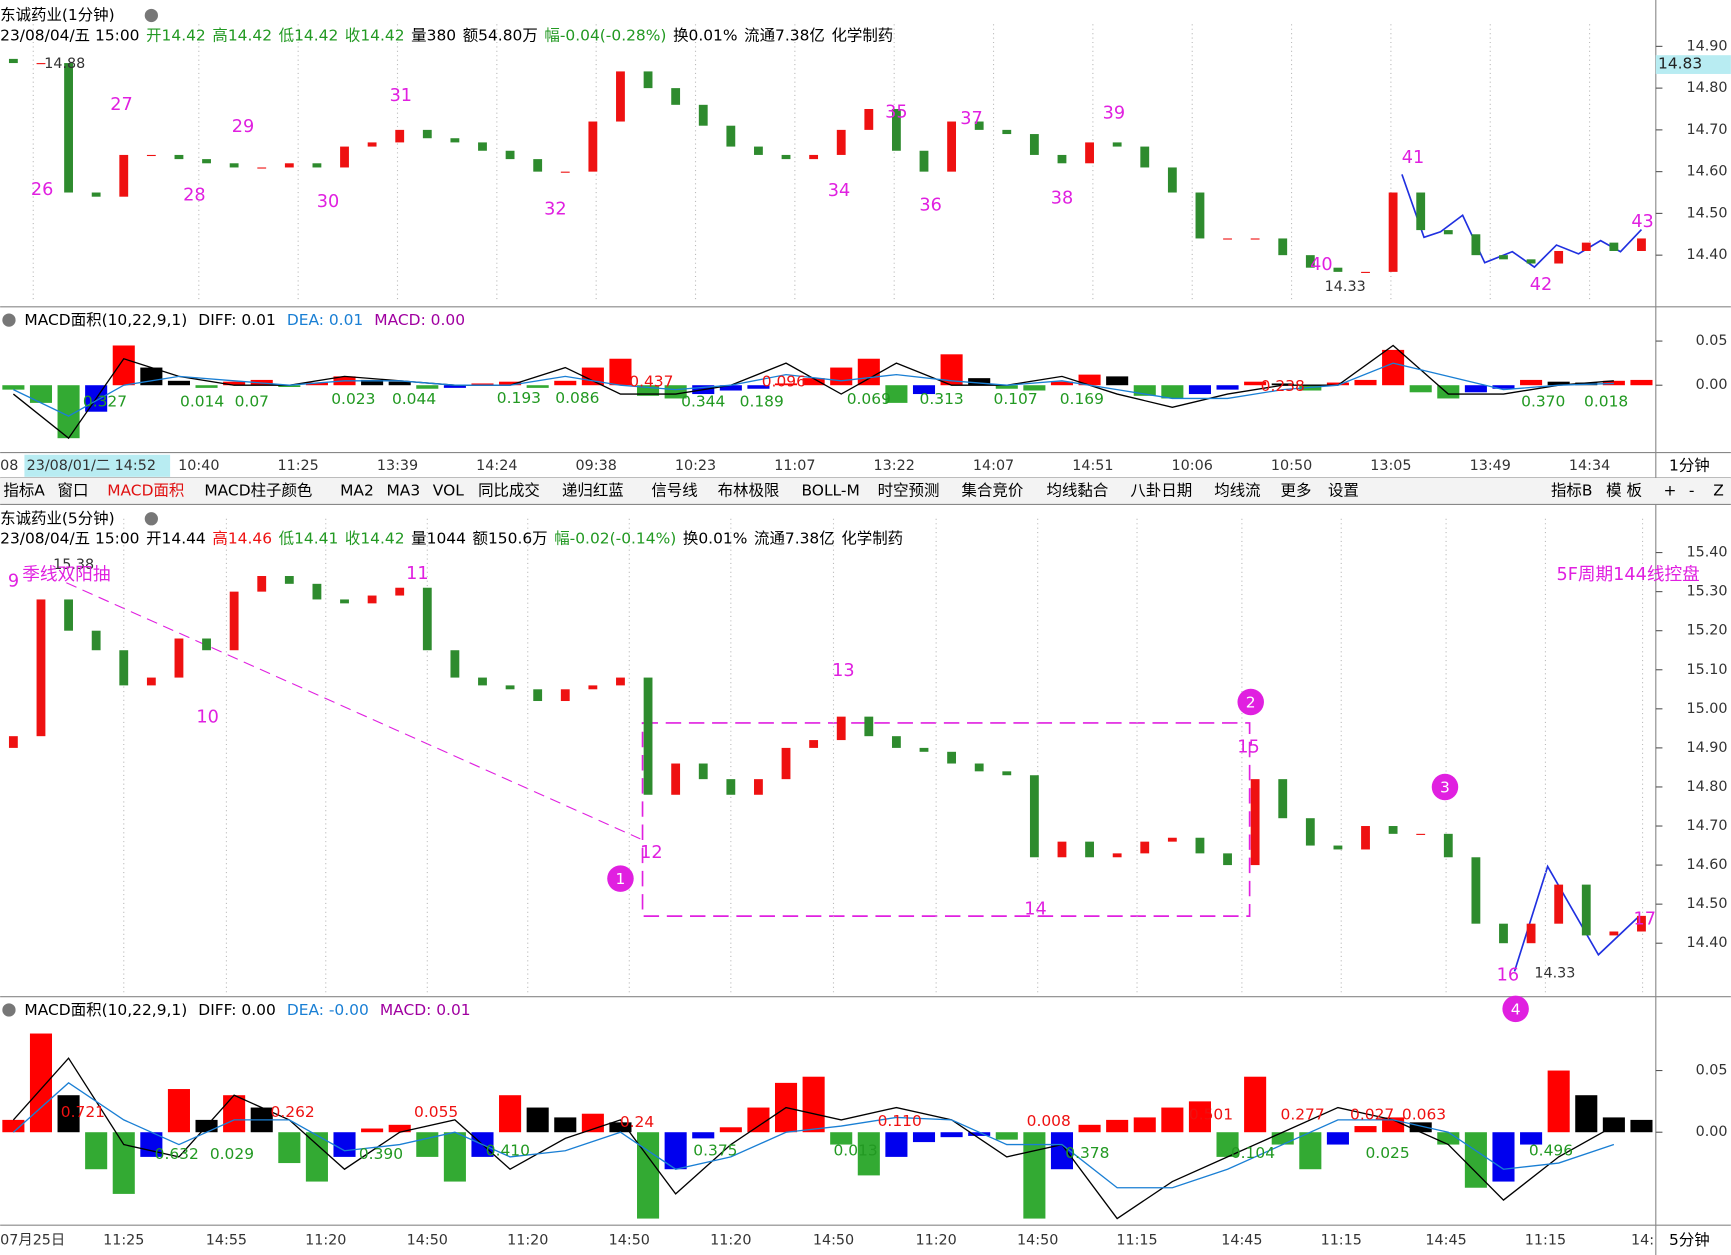  Describe the element at coordinates (309, 538) in the screenshot. I see `header-info-part: 低14.41` at that location.